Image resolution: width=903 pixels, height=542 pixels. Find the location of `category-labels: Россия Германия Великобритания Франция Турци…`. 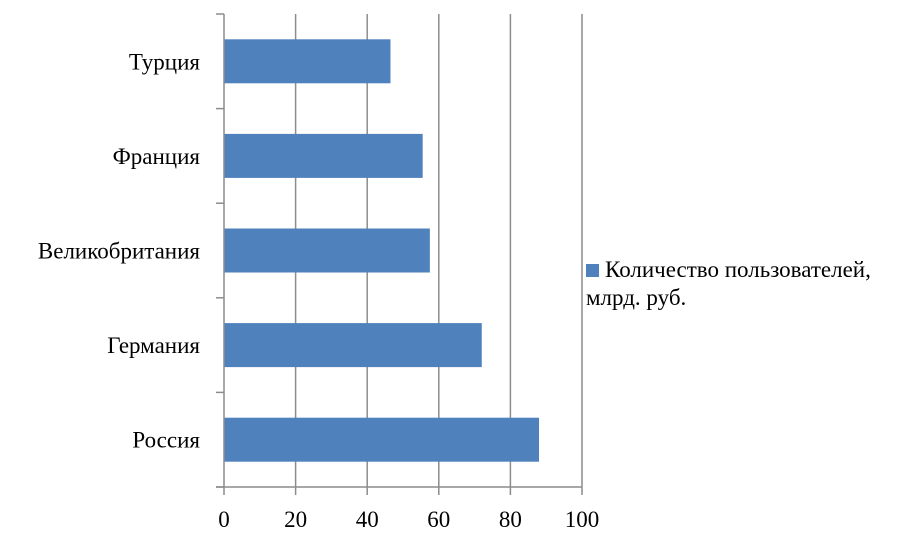

category-labels: Россия Германия Великобритания Франция Турци… is located at coordinates (119, 250).